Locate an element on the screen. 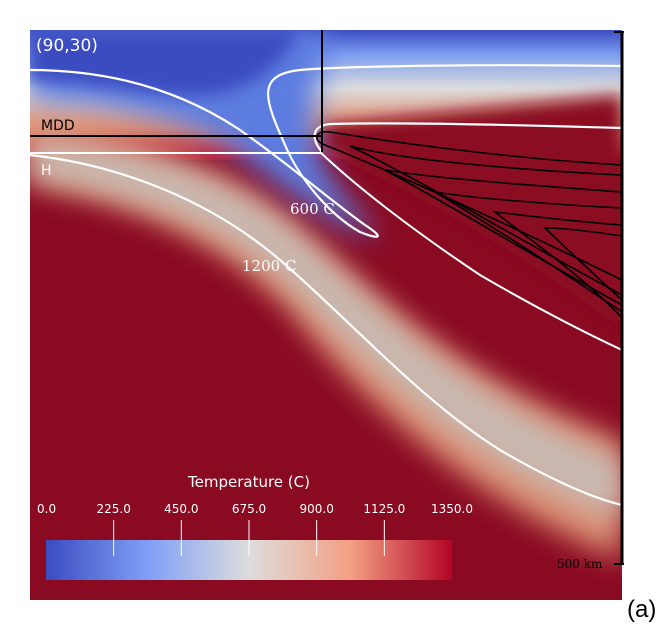  streamlines is located at coordinates (469, 224).